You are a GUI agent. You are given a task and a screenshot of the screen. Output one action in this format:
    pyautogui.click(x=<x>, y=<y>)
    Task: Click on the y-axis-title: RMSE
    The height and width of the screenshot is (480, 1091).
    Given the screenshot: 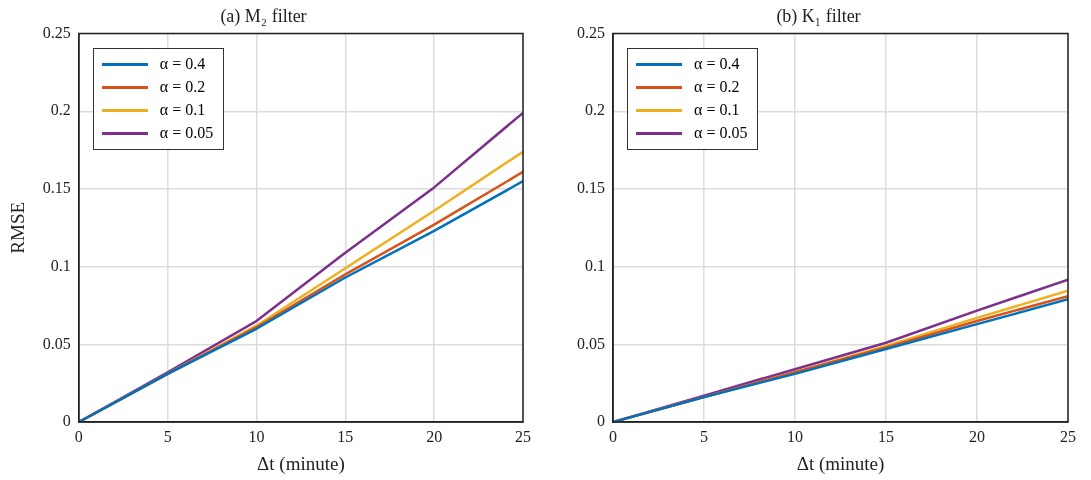 What is the action you would take?
    pyautogui.click(x=18, y=227)
    